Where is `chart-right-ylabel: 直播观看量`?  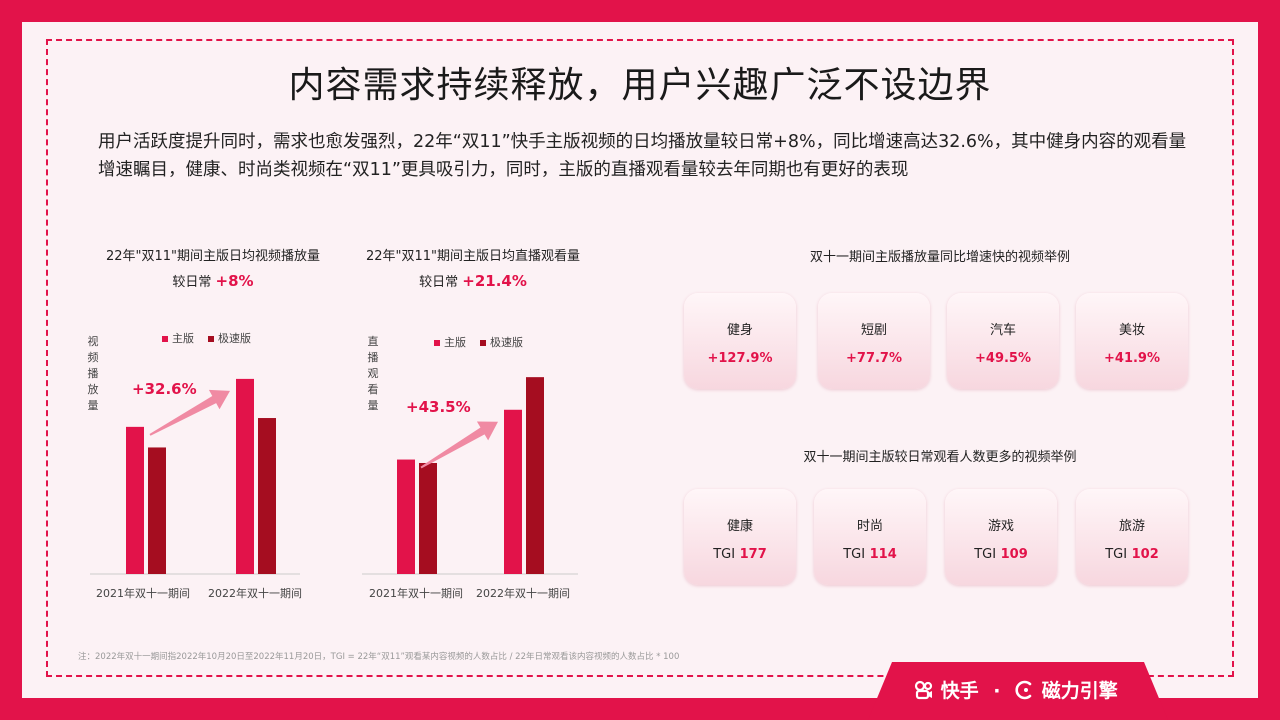 chart-right-ylabel: 直播观看量 is located at coordinates (373, 373).